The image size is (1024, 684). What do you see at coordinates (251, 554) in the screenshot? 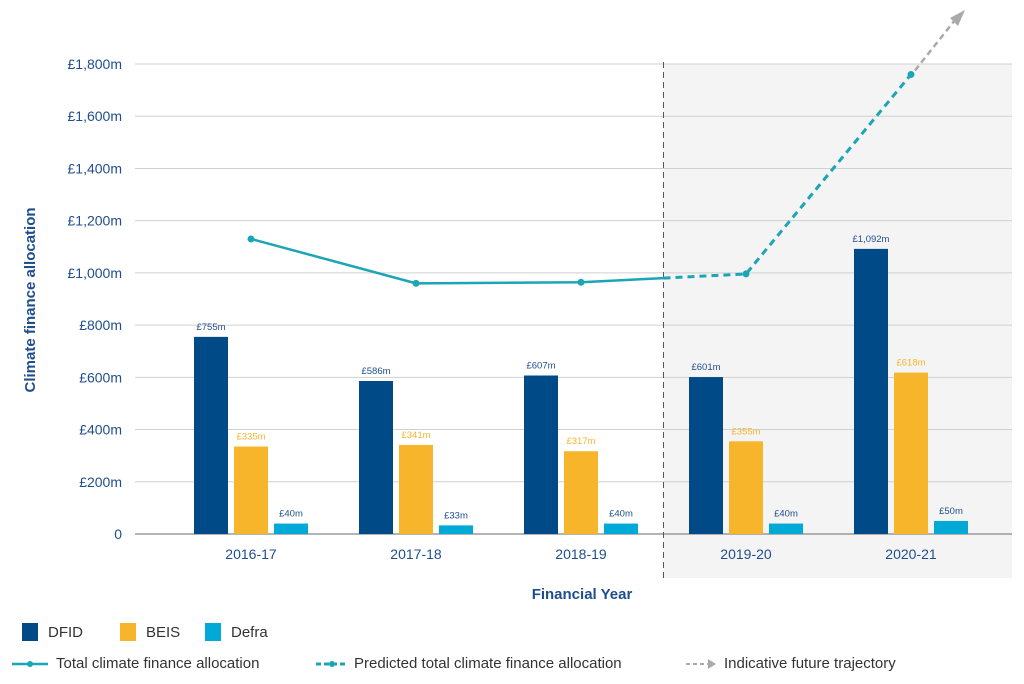
I see `x-tick-label: 2016-17` at bounding box center [251, 554].